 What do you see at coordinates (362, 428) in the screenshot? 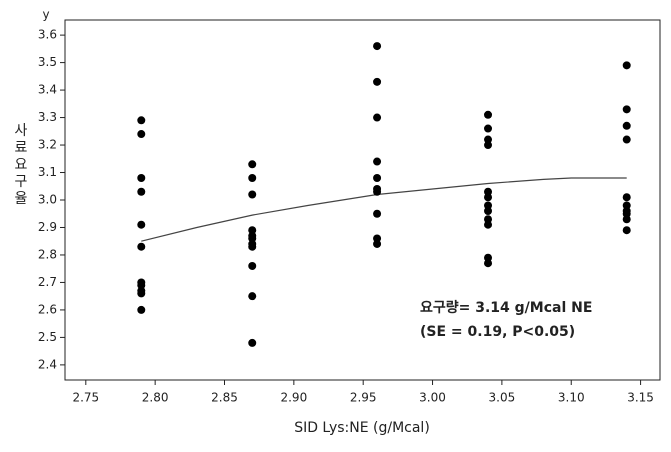
I see `x-title: SID Lys:NE (g/Mcal)` at bounding box center [362, 428].